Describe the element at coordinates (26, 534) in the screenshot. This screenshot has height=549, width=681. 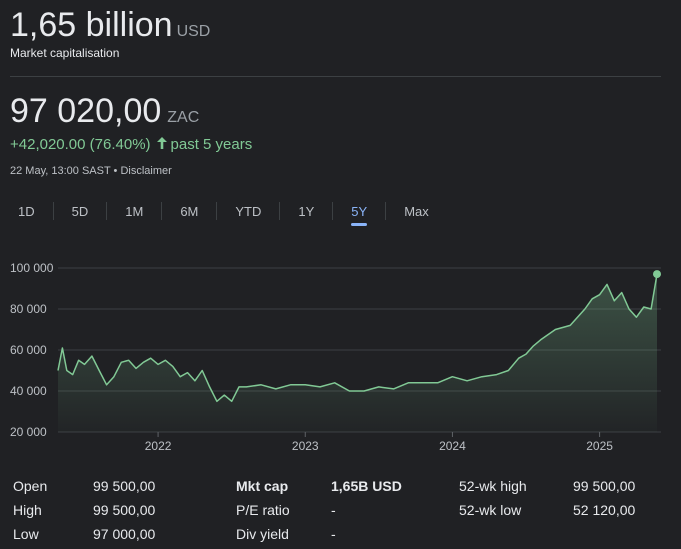
I see `stat-label: Low` at that location.